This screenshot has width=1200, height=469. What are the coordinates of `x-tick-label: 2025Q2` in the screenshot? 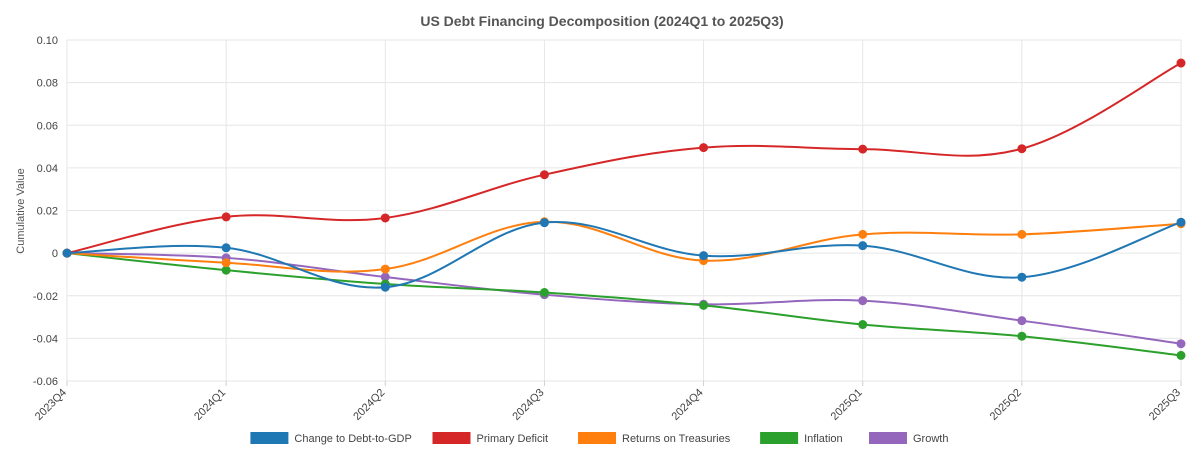 It's located at (1006, 405).